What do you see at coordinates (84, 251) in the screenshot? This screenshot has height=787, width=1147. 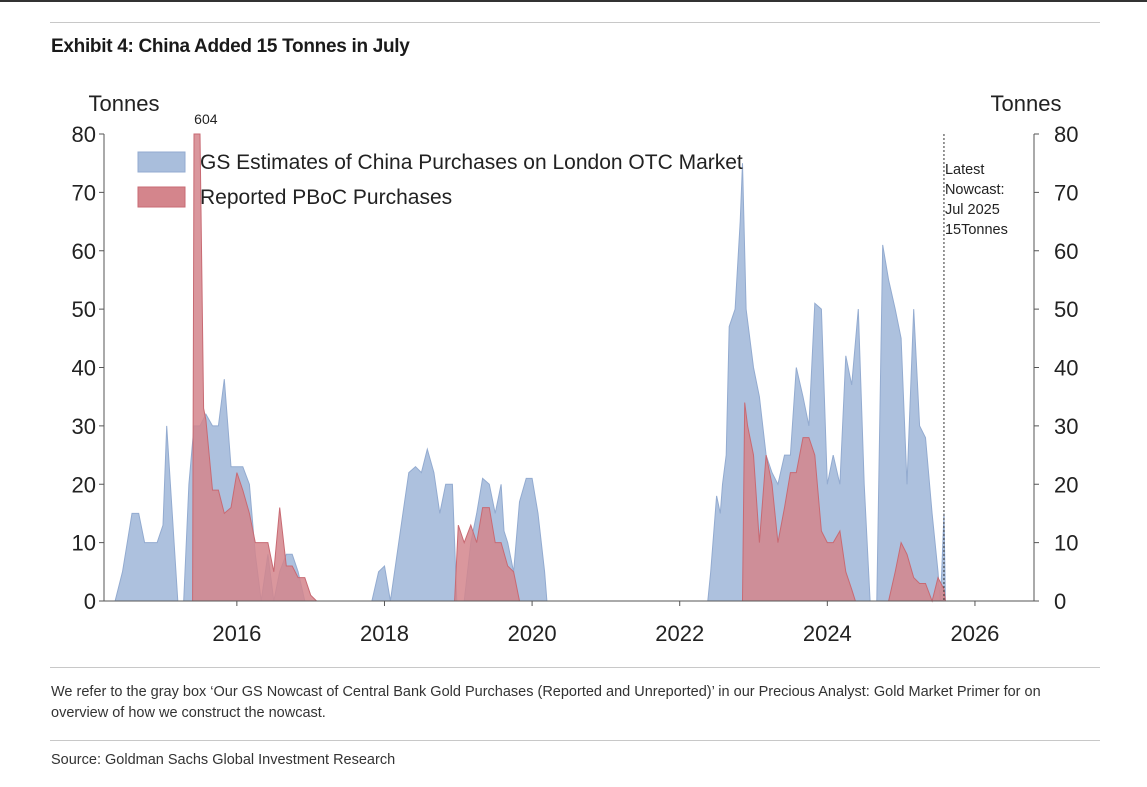 I see `y-tick-label-left: 60` at bounding box center [84, 251].